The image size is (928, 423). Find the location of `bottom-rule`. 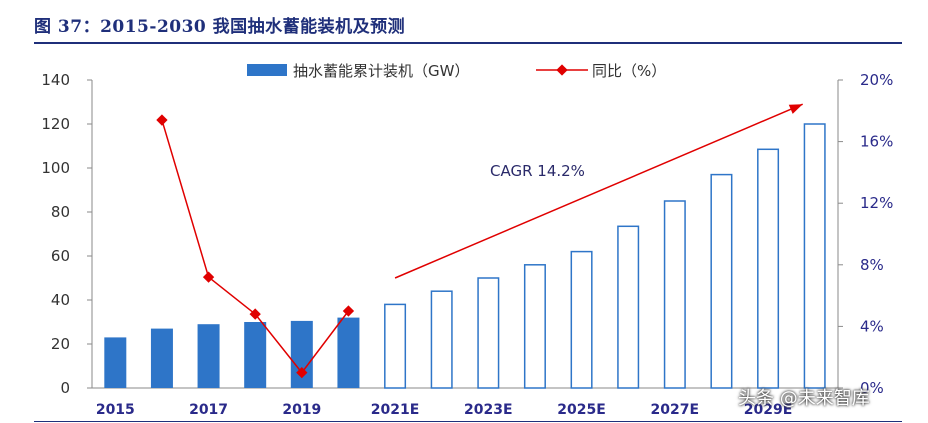

bottom-rule is located at coordinates (468, 421).